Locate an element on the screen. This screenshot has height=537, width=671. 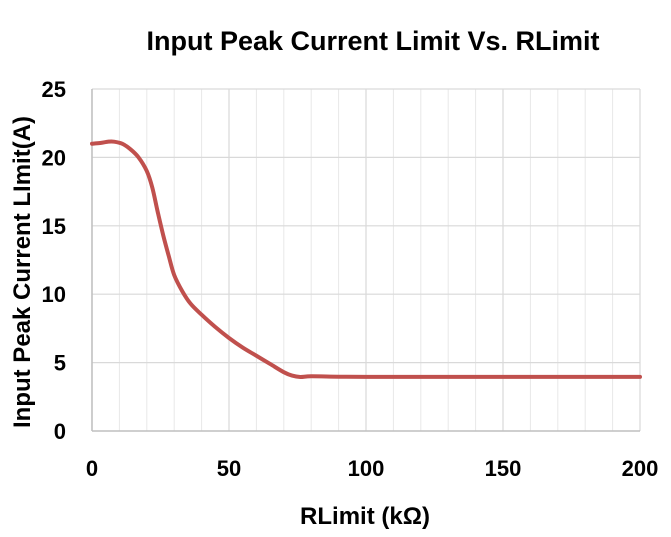
y-tick-label: 5 is located at coordinates (60, 363).